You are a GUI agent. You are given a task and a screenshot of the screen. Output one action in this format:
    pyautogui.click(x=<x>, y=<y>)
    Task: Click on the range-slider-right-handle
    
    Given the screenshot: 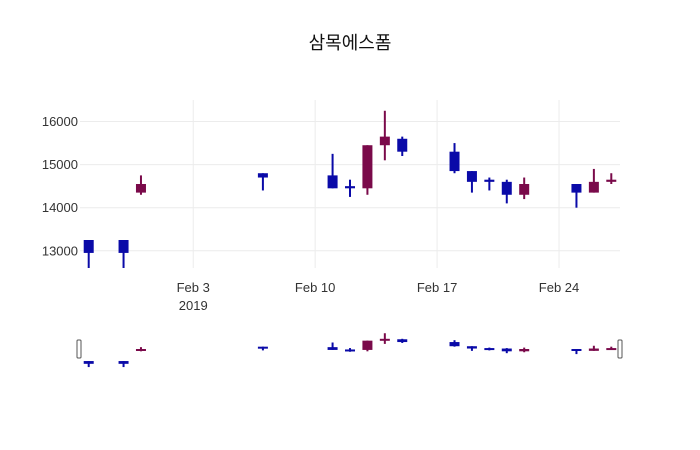 What is the action you would take?
    pyautogui.click(x=620, y=349)
    